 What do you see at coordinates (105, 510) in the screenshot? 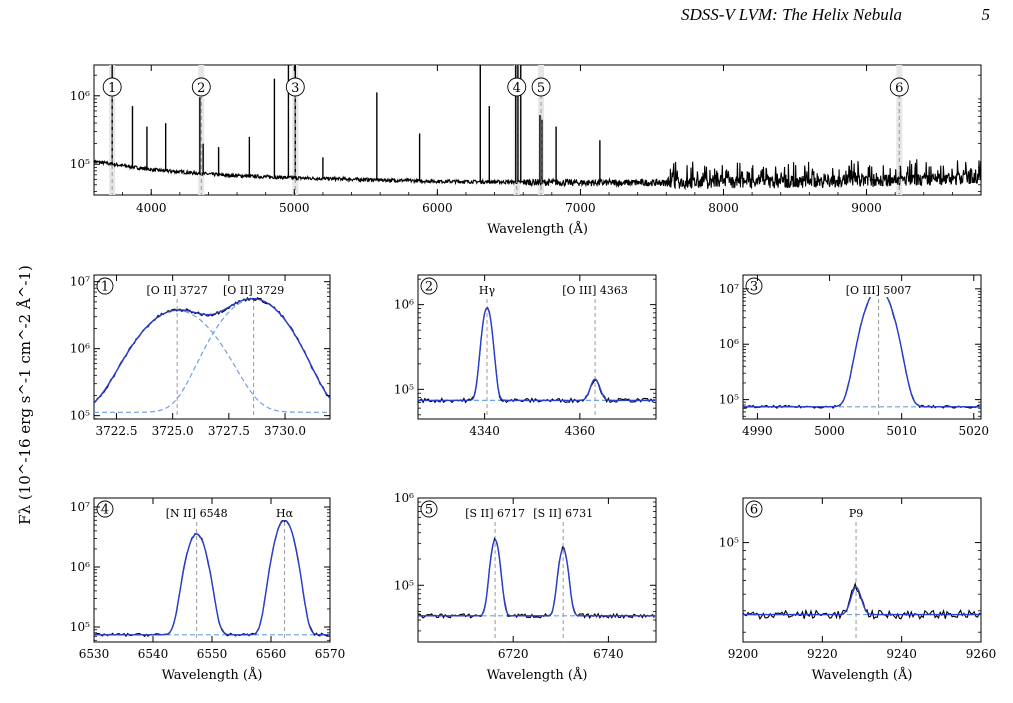
I see `panel-number: 4` at bounding box center [105, 510].